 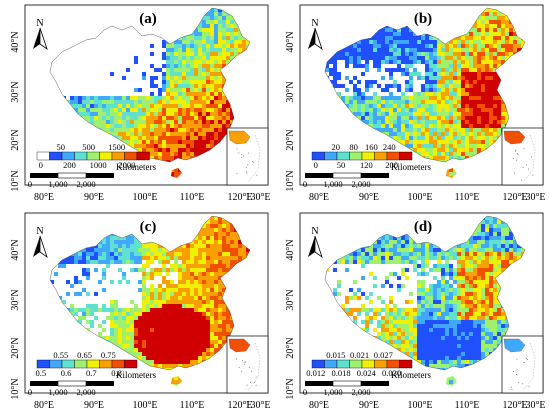 I want to click on legend-top-tick: 0.027, so click(x=383, y=355).